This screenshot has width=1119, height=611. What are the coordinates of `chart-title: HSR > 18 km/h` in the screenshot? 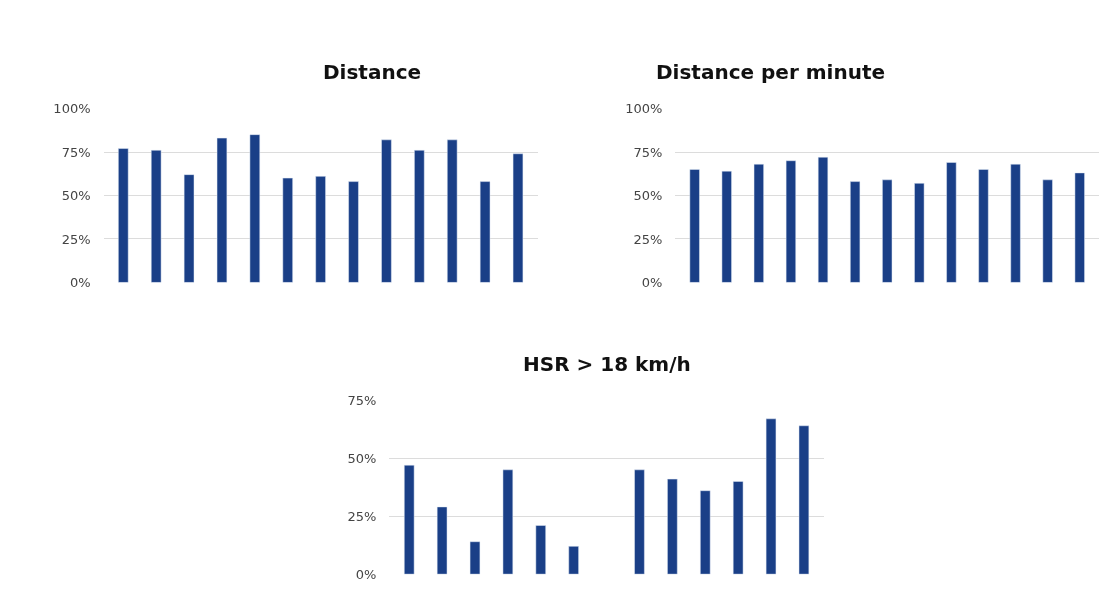 It's located at (607, 364).